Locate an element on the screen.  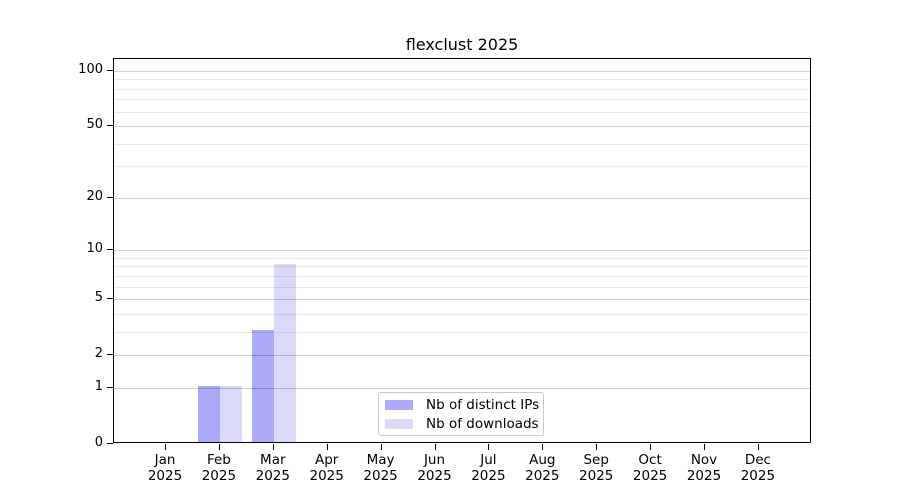
x-tick-month-sep: Sep is located at coordinates (596, 460).